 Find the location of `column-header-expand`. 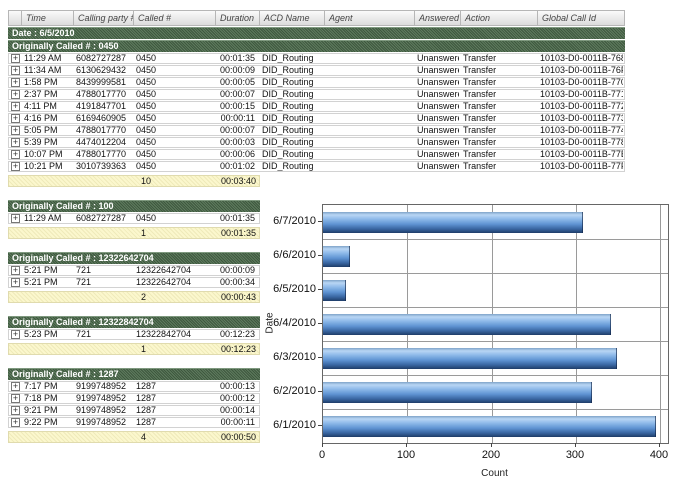

column-header-expand is located at coordinates (15, 18).